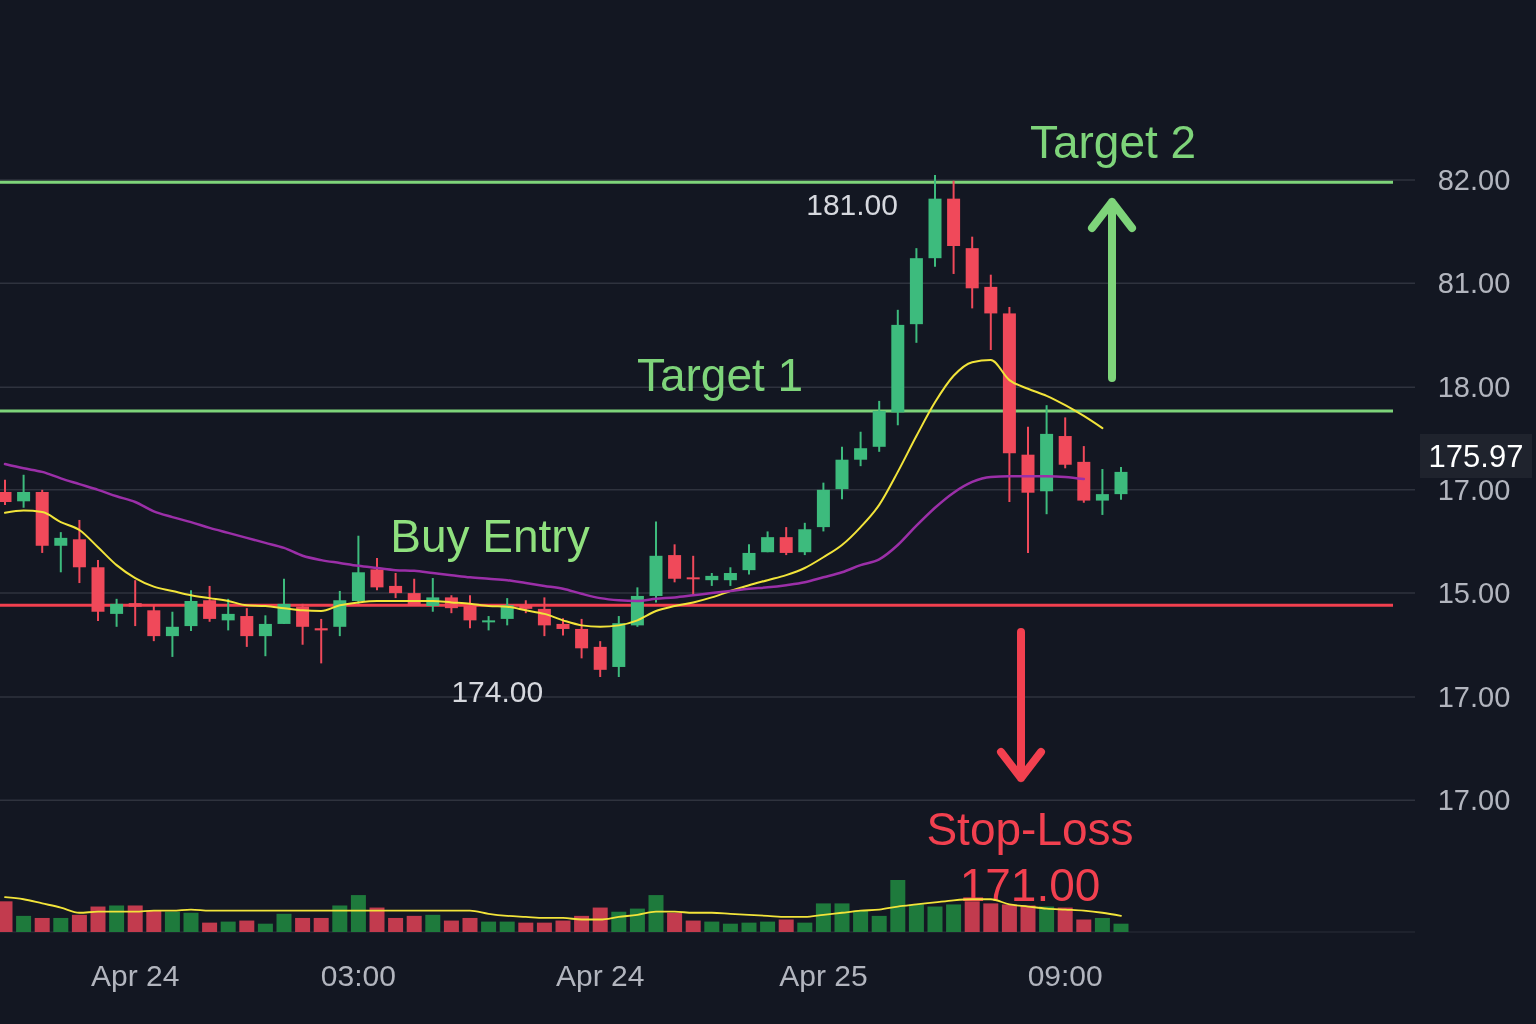  What do you see at coordinates (720, 374) in the screenshot?
I see `ref-line-label: Target 1` at bounding box center [720, 374].